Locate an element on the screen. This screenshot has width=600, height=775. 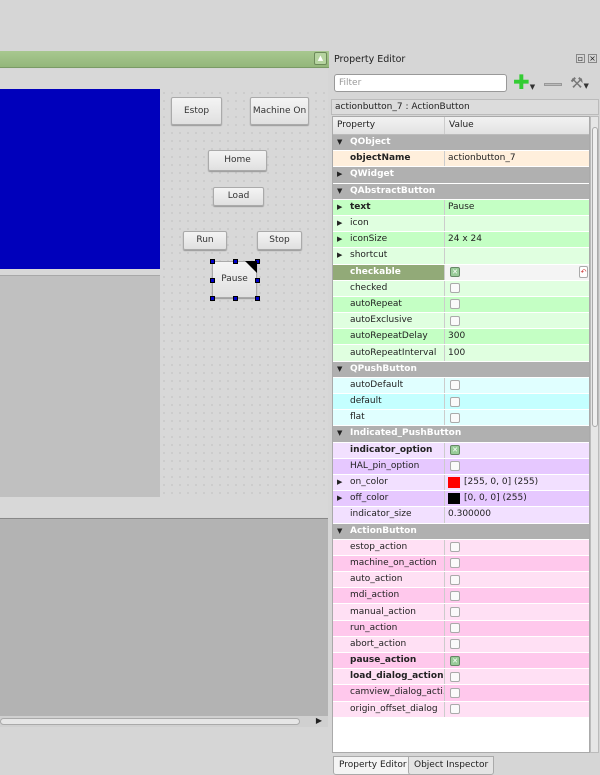
property-row: manual_action is located at coordinates (461, 612).